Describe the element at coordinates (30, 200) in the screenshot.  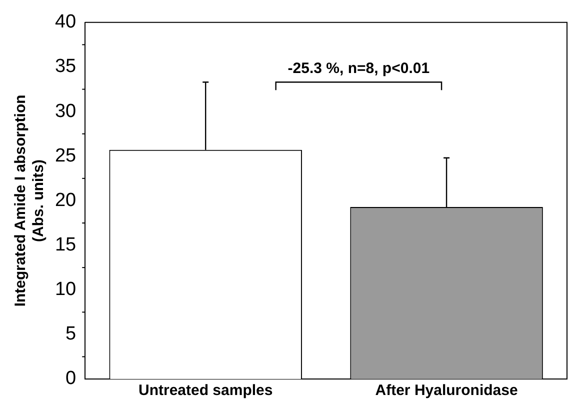
I see `y-axis-title: Integrated Amide I absorption (Abs. units)` at that location.